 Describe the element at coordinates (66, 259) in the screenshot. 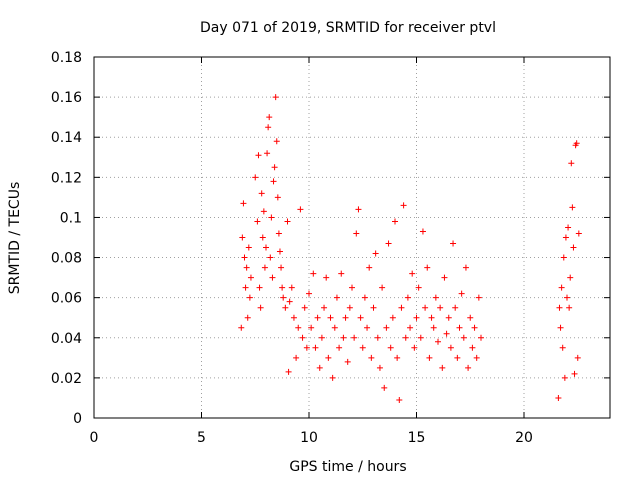

I see `y-tick-label: 0.08` at that location.